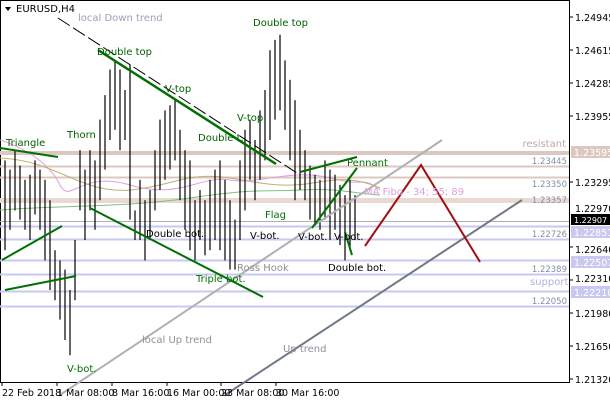 The width and height of the screenshot is (610, 400). What do you see at coordinates (592, 314) in the screenshot?
I see `price-tick: 1.21980` at bounding box center [592, 314].